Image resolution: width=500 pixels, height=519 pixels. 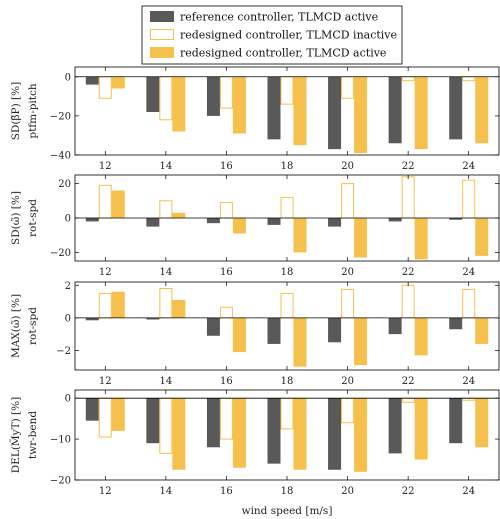 I want to click on legend-swatch-reference-active, so click(x=162, y=16).